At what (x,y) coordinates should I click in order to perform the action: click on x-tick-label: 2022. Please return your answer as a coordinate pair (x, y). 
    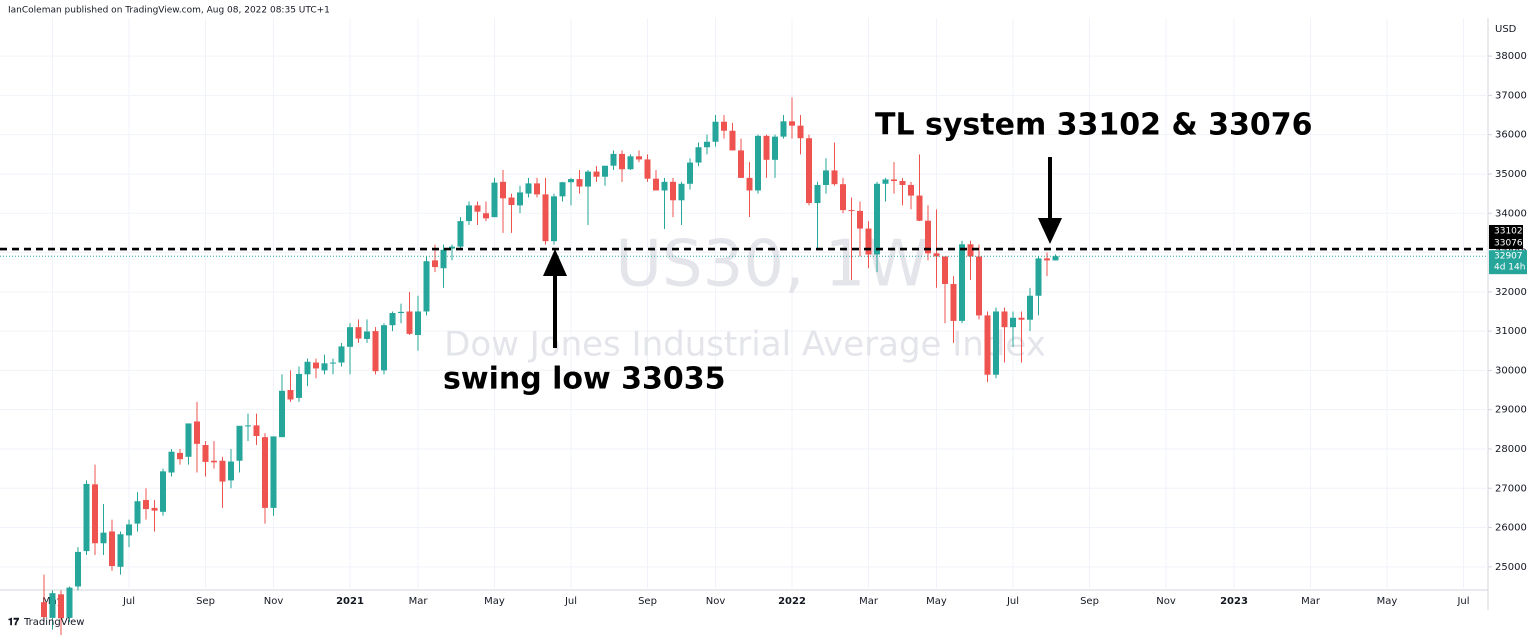
    Looking at the image, I should click on (792, 601).